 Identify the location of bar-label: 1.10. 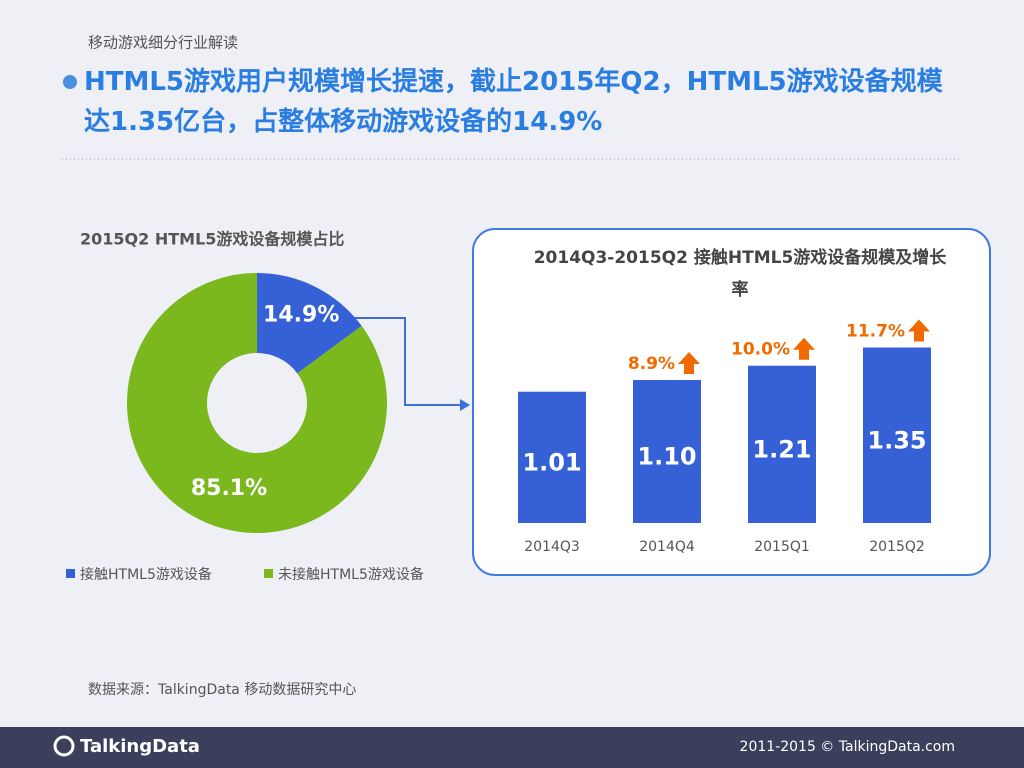
(666, 457).